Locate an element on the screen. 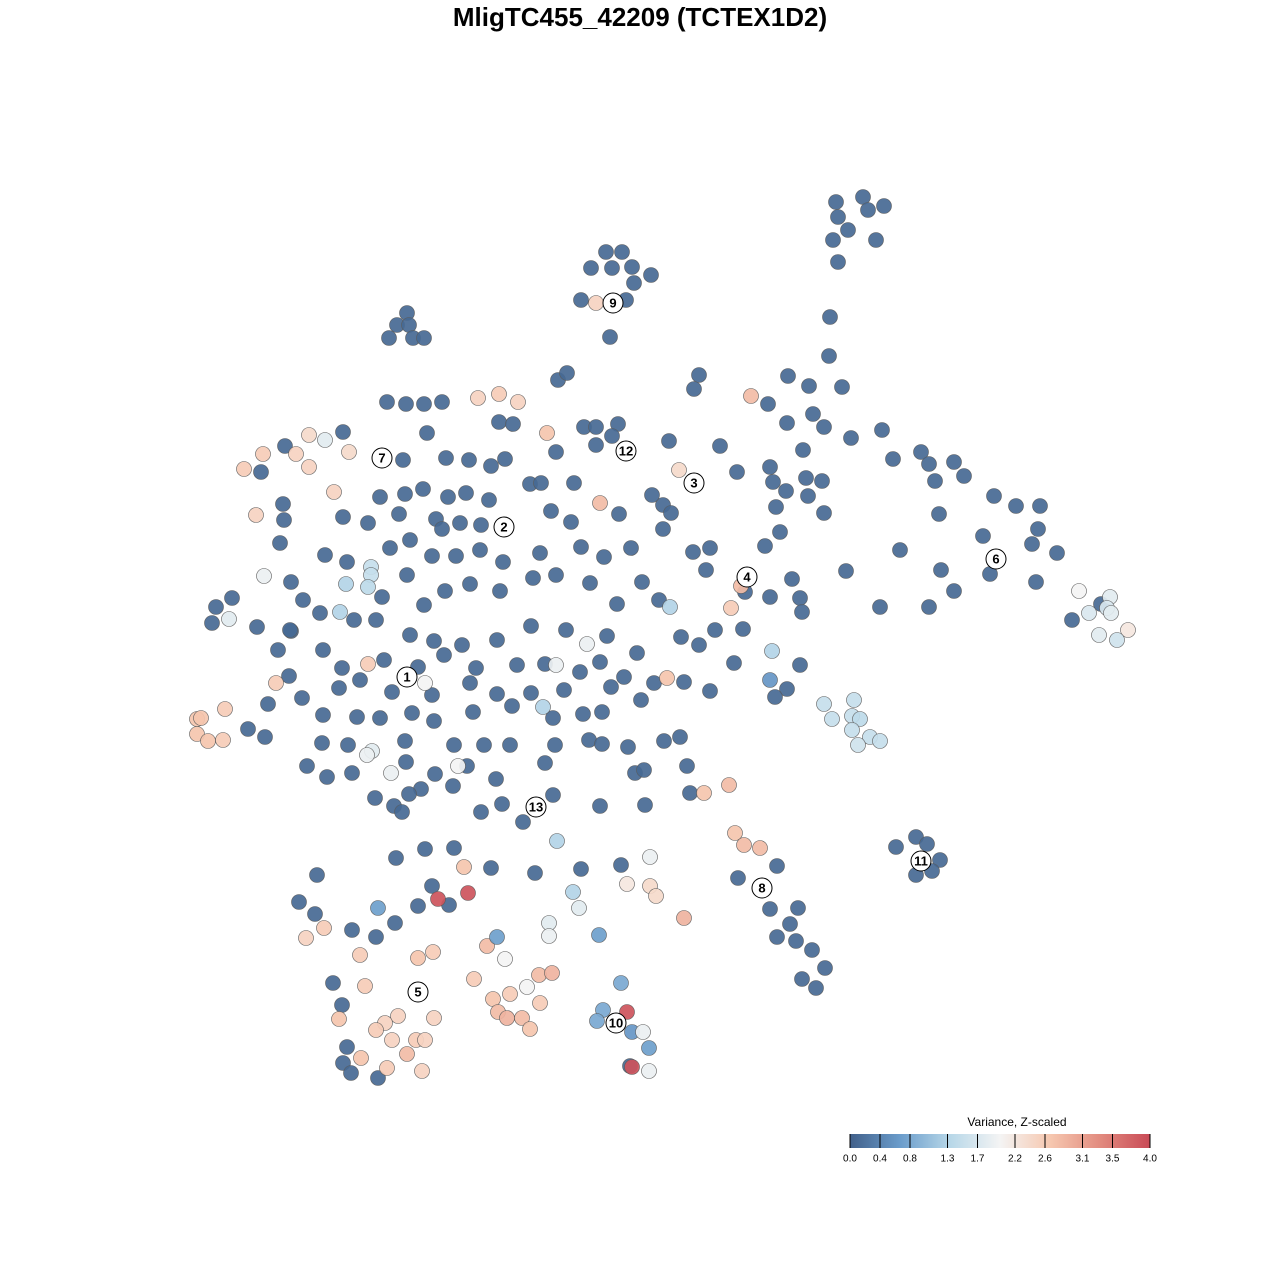 The image size is (1280, 1280). cluster-label: 7 is located at coordinates (381, 457).